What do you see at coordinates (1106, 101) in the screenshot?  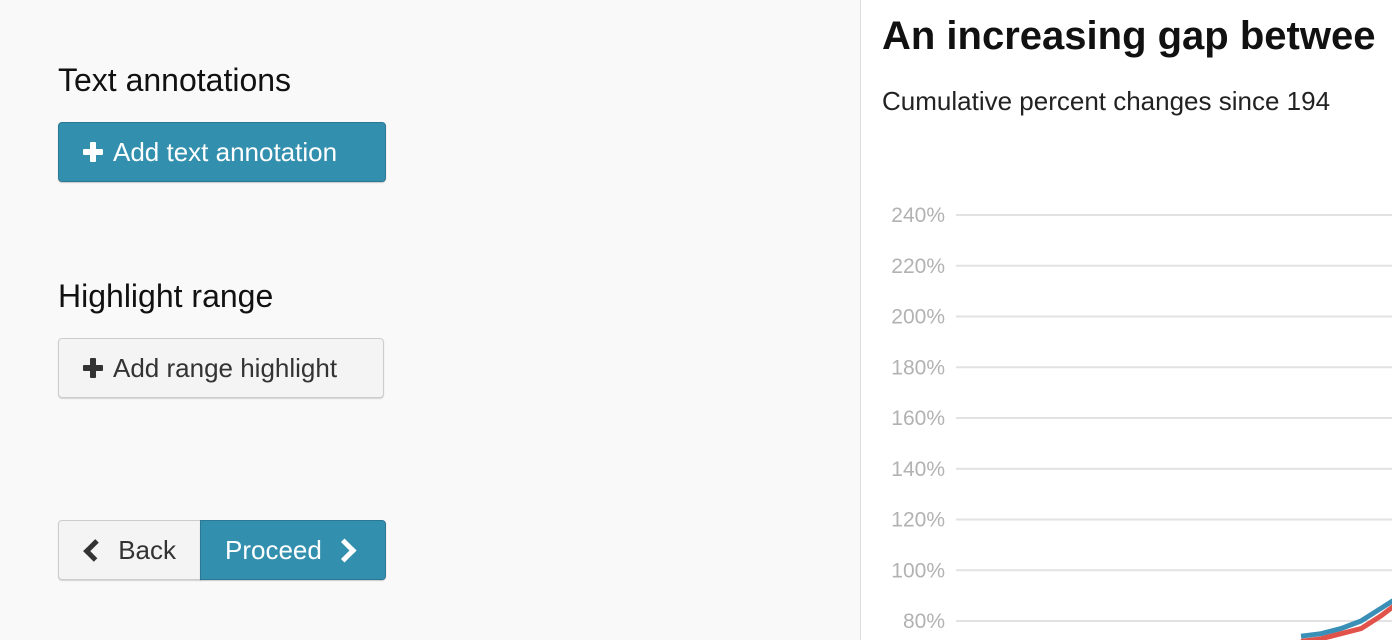 I see `chart-subtitle: Cumulative percent changes since 194` at bounding box center [1106, 101].